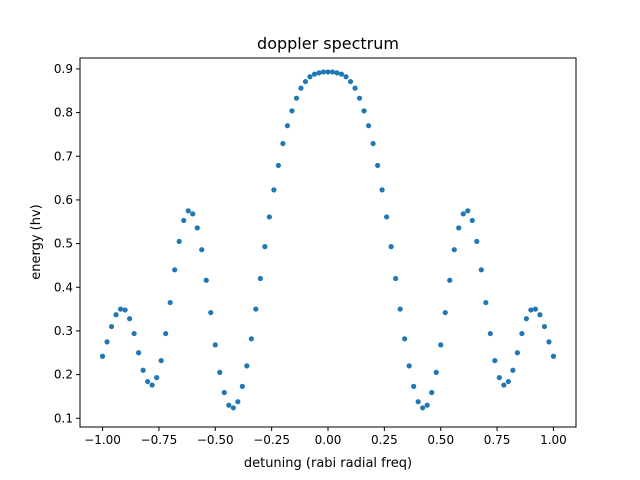 The image size is (640, 480). Describe the element at coordinates (63, 244) in the screenshot. I see `y-tick-label: 0.5` at that location.